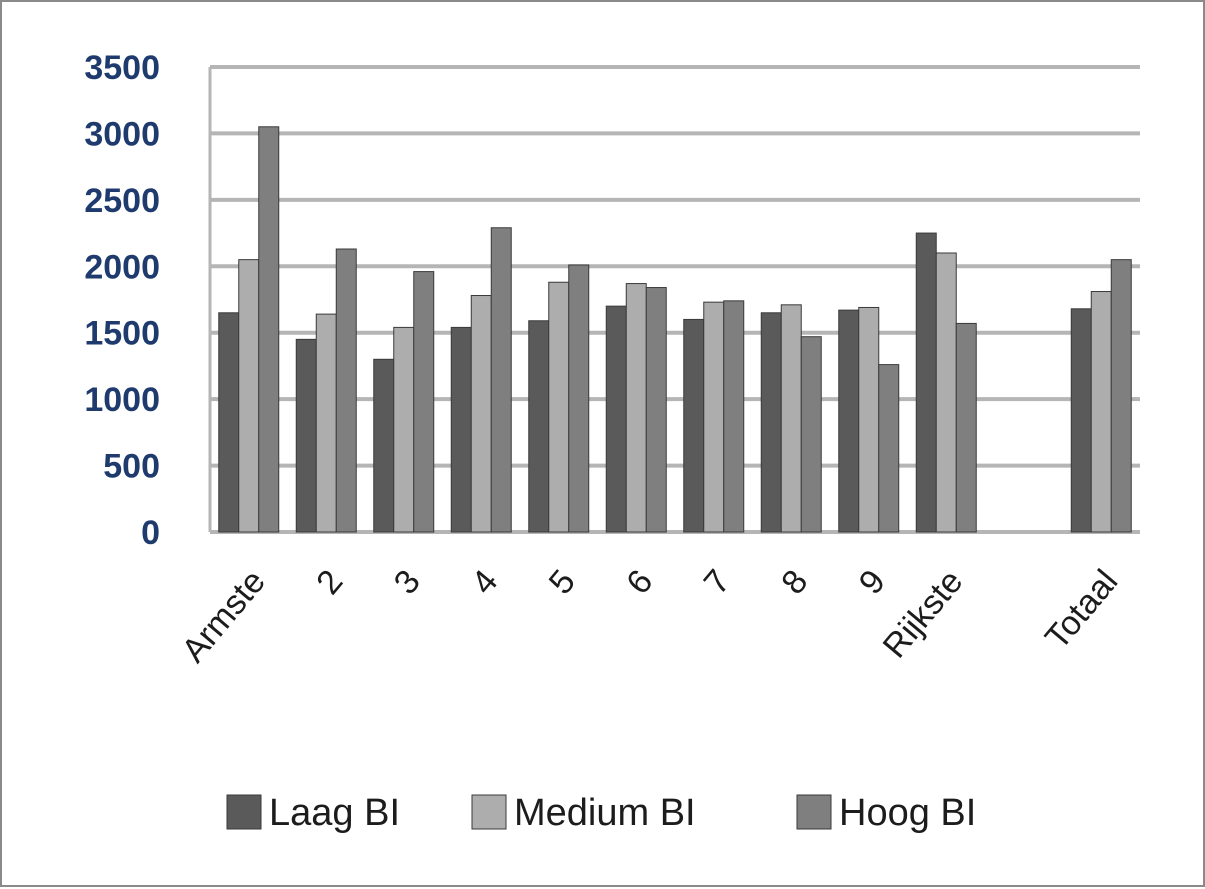  What do you see at coordinates (794, 582) in the screenshot?
I see `x-tick-label: 8` at bounding box center [794, 582].